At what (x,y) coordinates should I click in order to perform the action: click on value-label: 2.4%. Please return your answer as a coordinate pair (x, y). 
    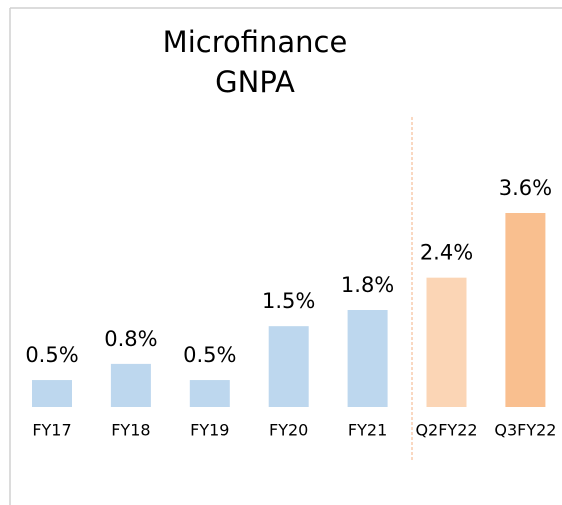
    Looking at the image, I should click on (446, 253).